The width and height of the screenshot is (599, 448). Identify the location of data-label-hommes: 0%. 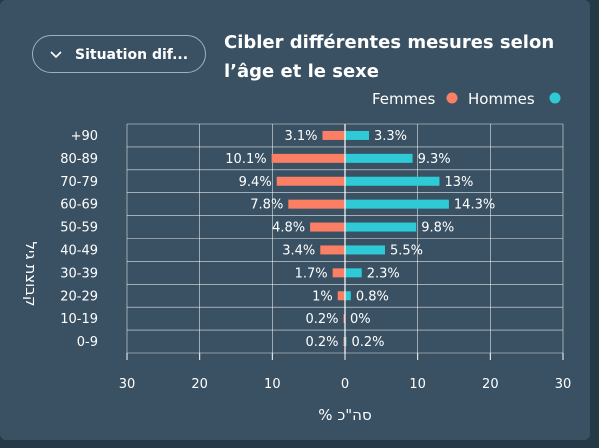
(360, 319).